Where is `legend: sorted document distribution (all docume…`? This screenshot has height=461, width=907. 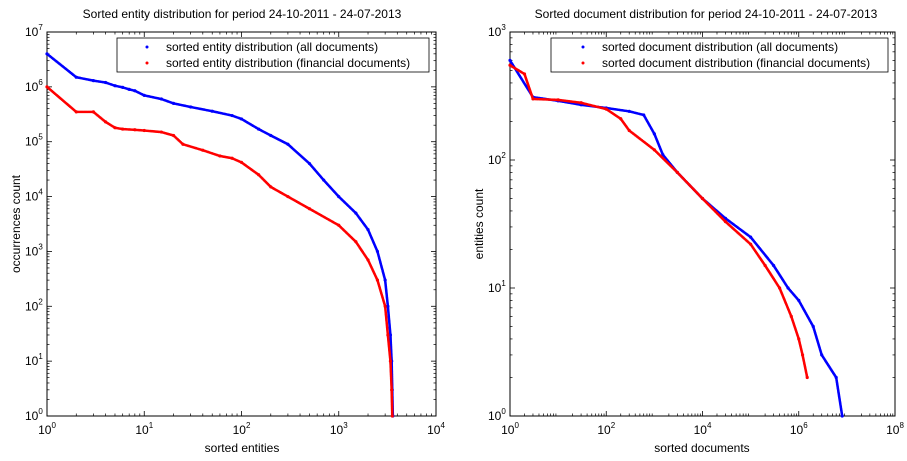
legend: sorted document distribution (all docume… is located at coordinates (719, 55).